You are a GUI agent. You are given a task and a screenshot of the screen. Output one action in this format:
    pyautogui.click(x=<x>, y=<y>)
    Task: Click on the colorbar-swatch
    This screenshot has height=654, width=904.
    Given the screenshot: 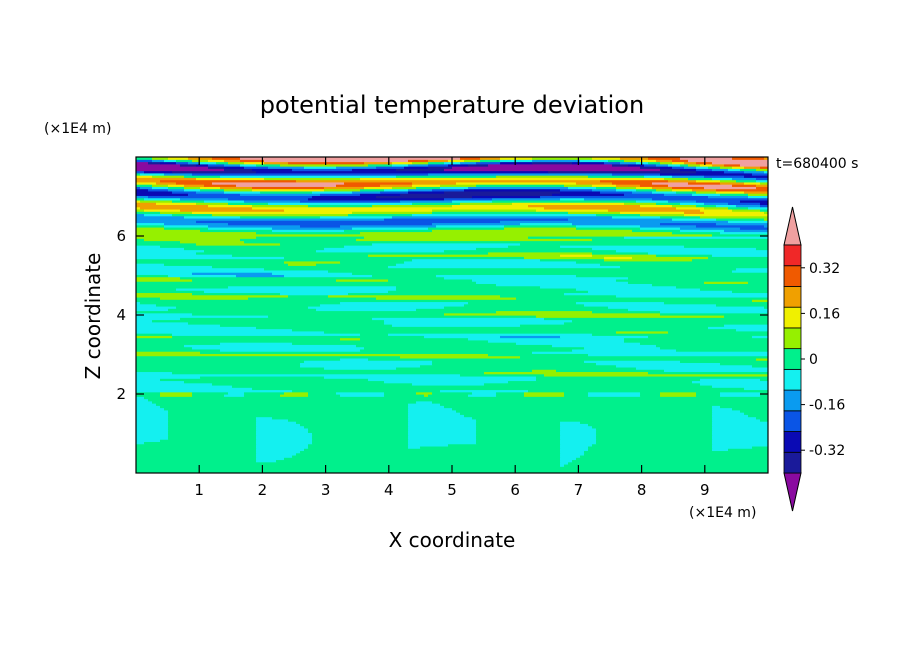 What is the action you would take?
    pyautogui.click(x=792, y=379)
    